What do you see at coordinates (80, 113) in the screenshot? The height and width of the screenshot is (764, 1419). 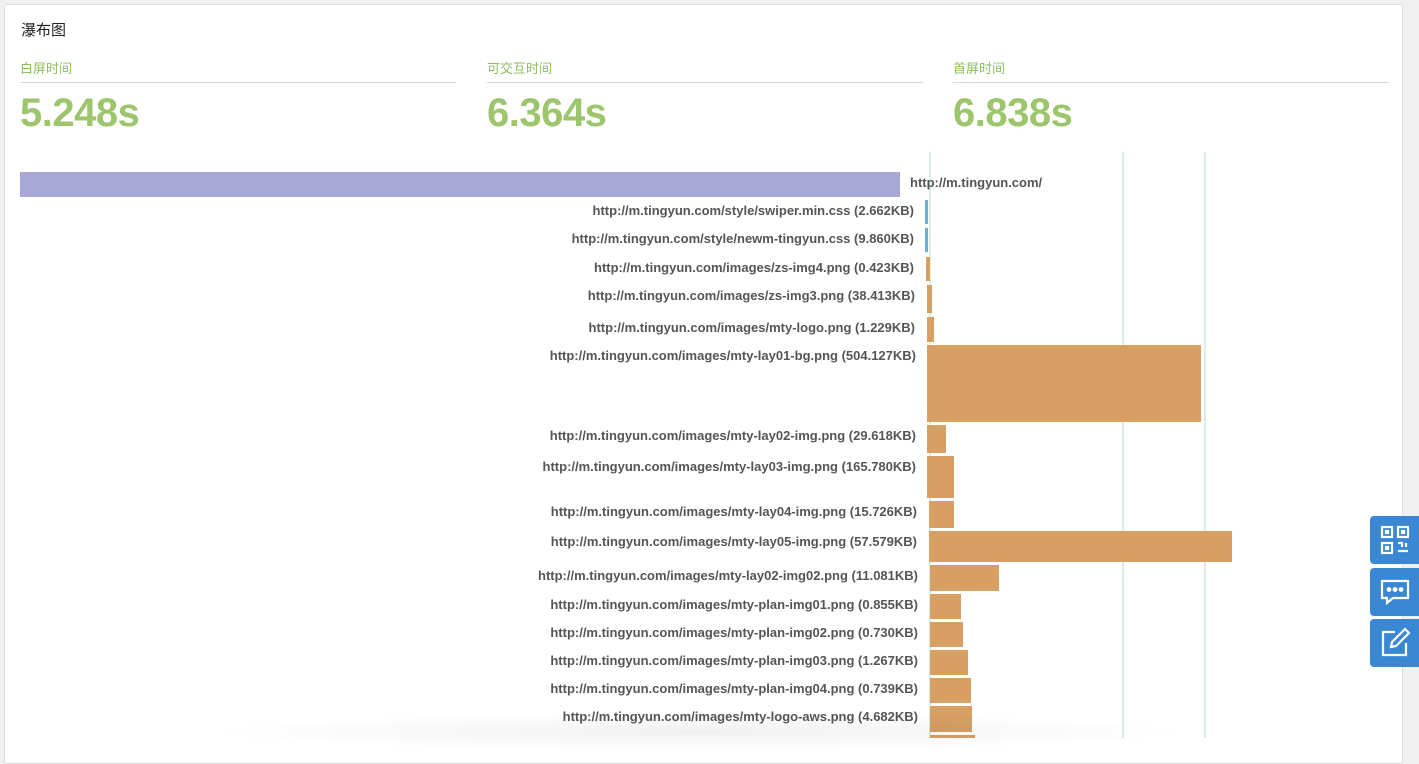 I see `metric-value: 5.248s` at bounding box center [80, 113].